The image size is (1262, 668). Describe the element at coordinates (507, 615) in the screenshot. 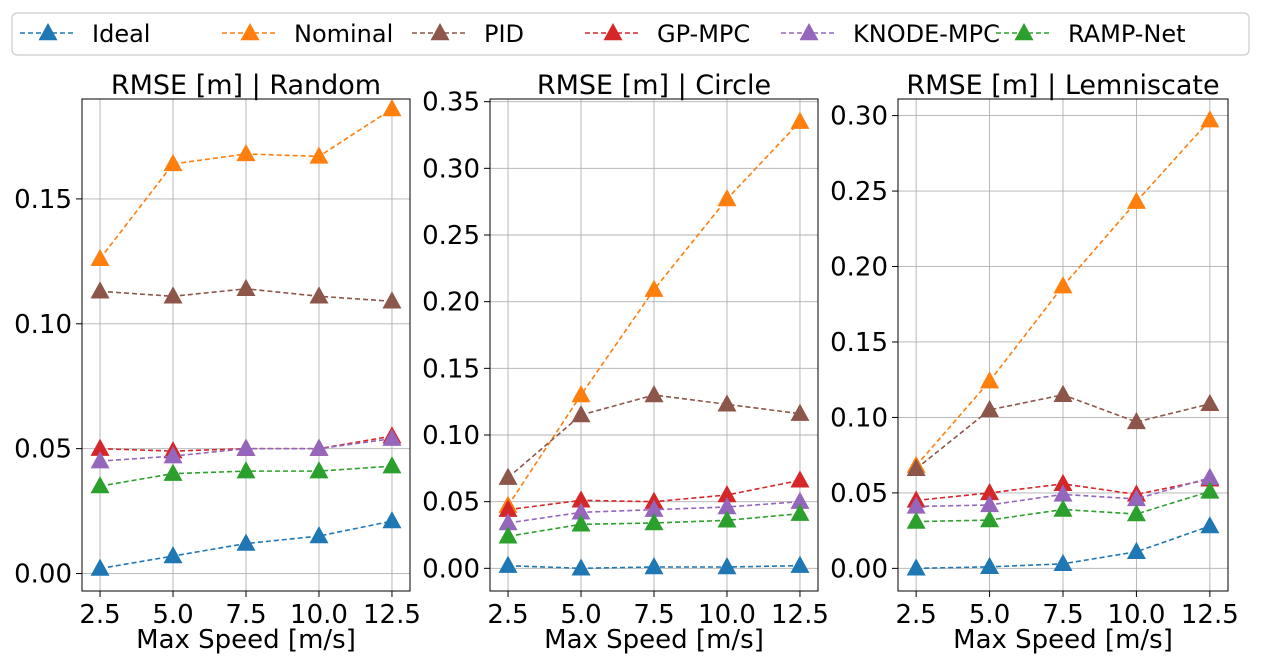

I see `circle-xtick-label-0: 2.5` at that location.